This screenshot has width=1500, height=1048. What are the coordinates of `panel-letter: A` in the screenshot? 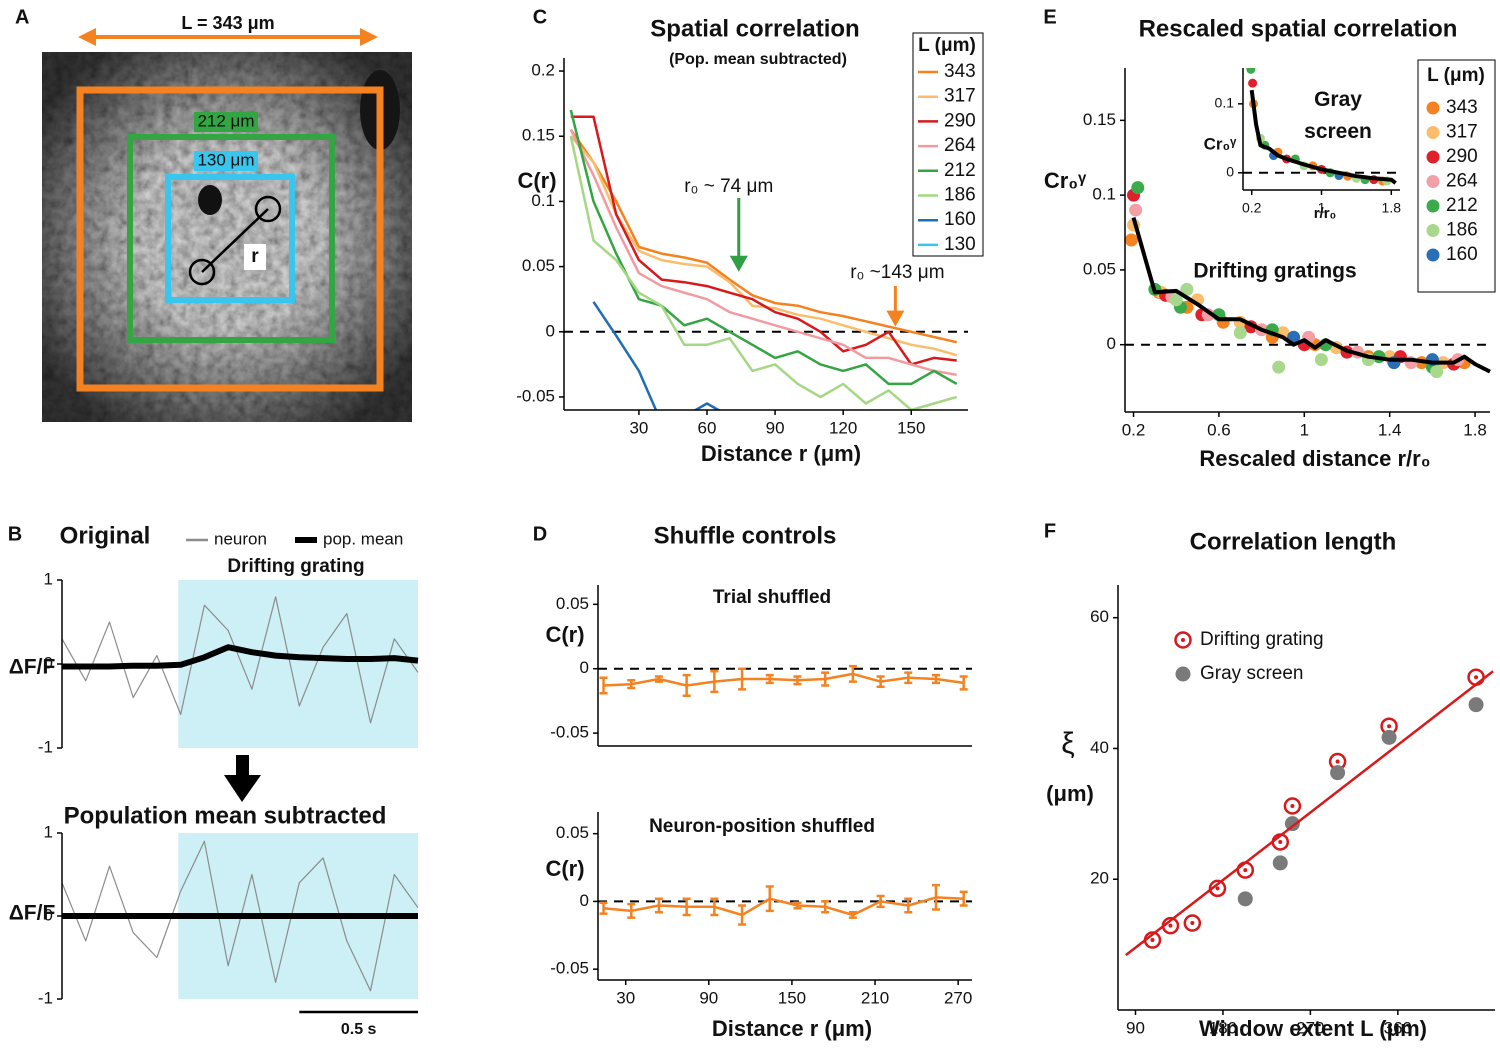 It's located at (22, 17).